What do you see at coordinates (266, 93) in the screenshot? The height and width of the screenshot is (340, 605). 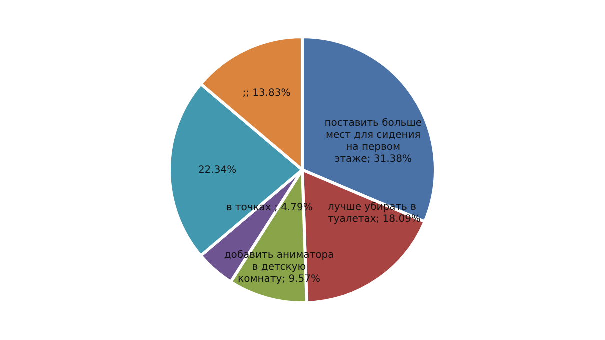 I see `data-label: ;; 13.83%` at bounding box center [266, 93].